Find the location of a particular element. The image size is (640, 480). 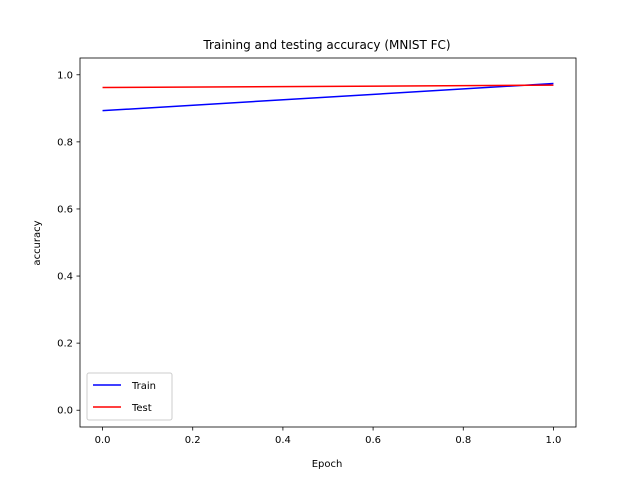

y-tick-label: 0.6 is located at coordinates (65, 209).